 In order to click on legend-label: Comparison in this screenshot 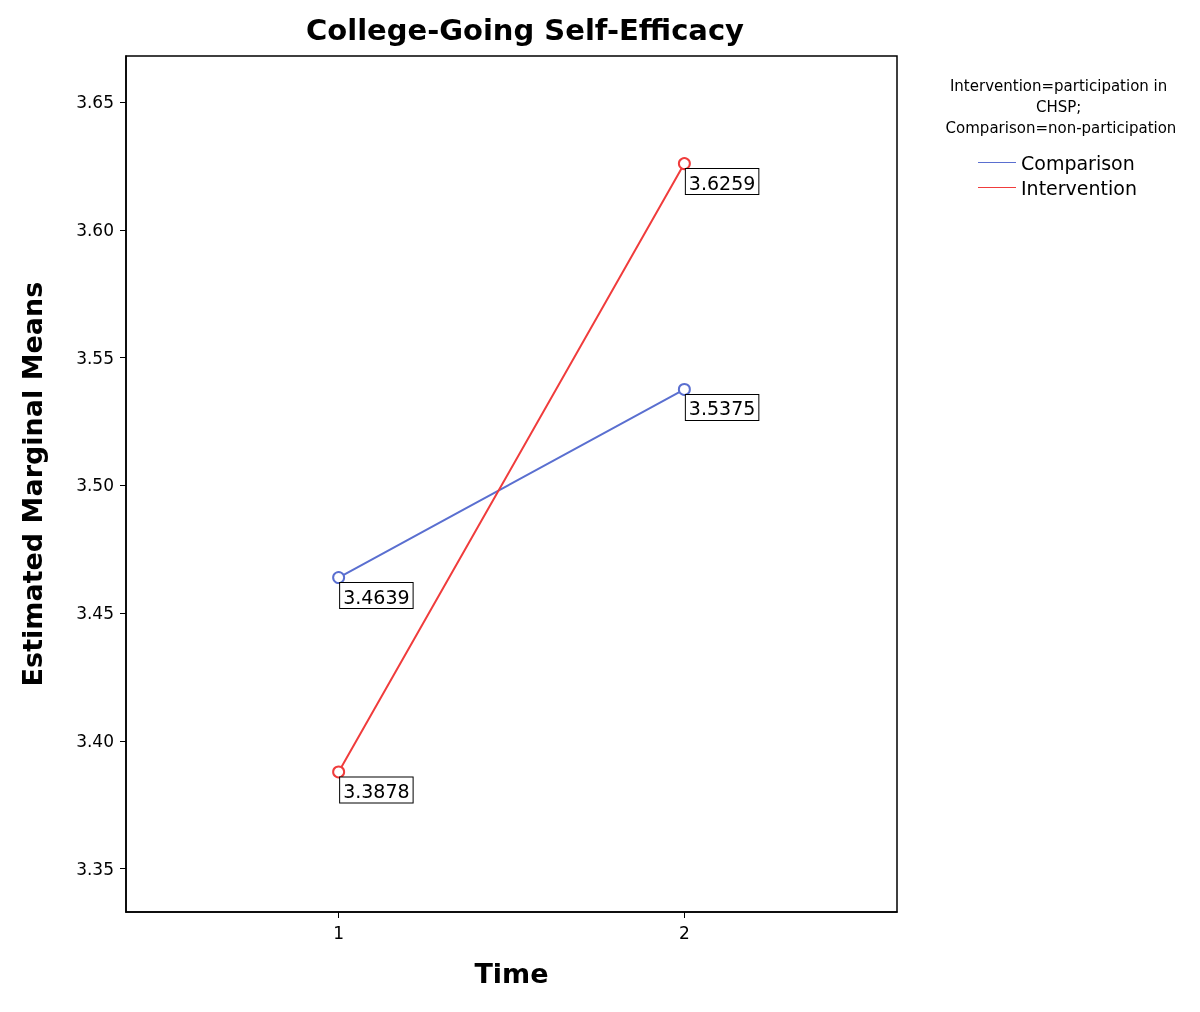, I will do `click(1078, 162)`.